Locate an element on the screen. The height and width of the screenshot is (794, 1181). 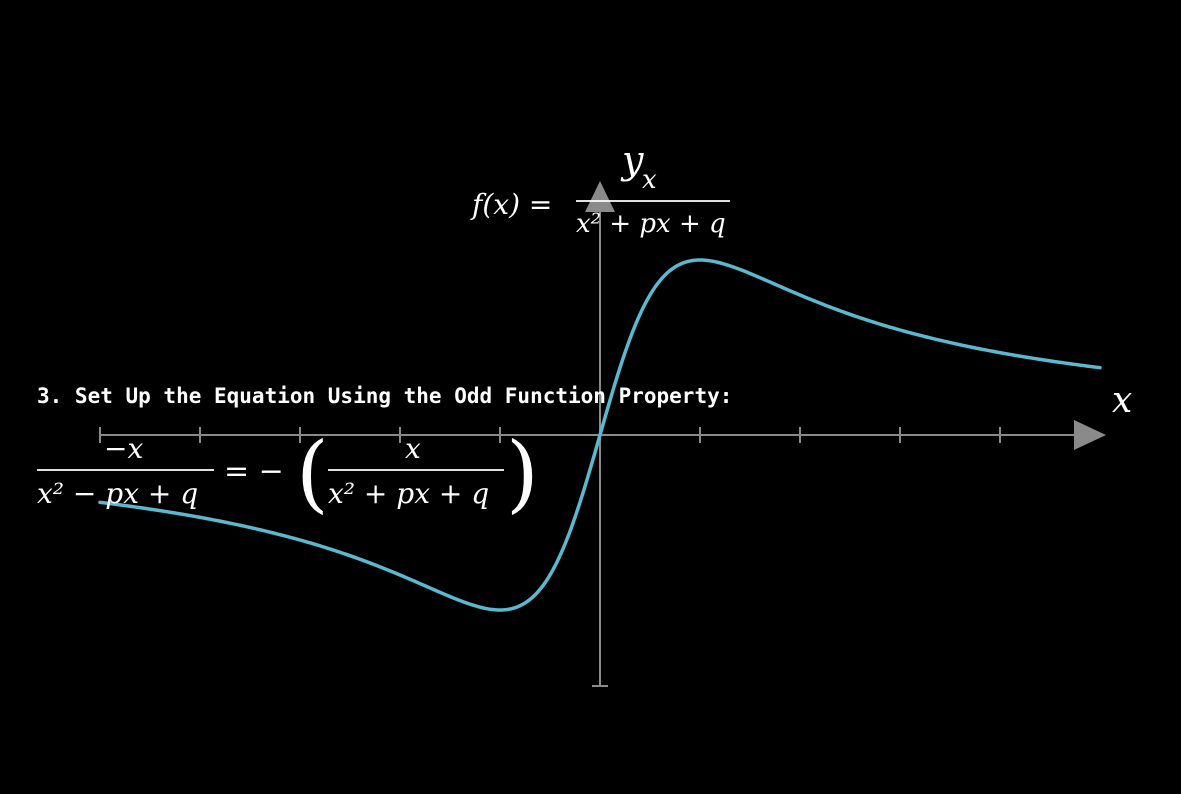
x-axis-label: x is located at coordinates (1122, 400).